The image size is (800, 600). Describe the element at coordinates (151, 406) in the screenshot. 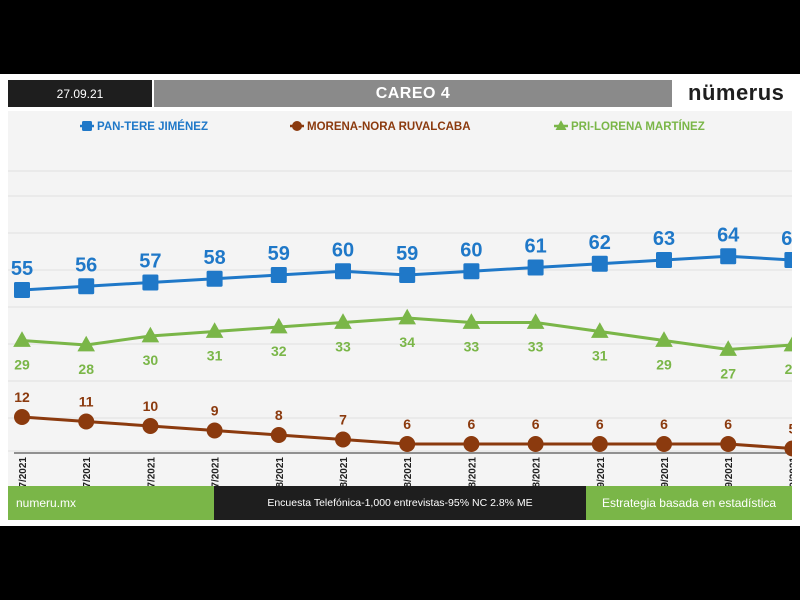

I see `data-label: 10` at that location.